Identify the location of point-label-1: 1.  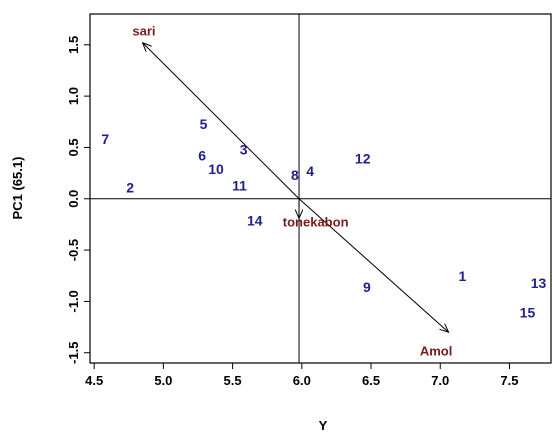
(463, 276).